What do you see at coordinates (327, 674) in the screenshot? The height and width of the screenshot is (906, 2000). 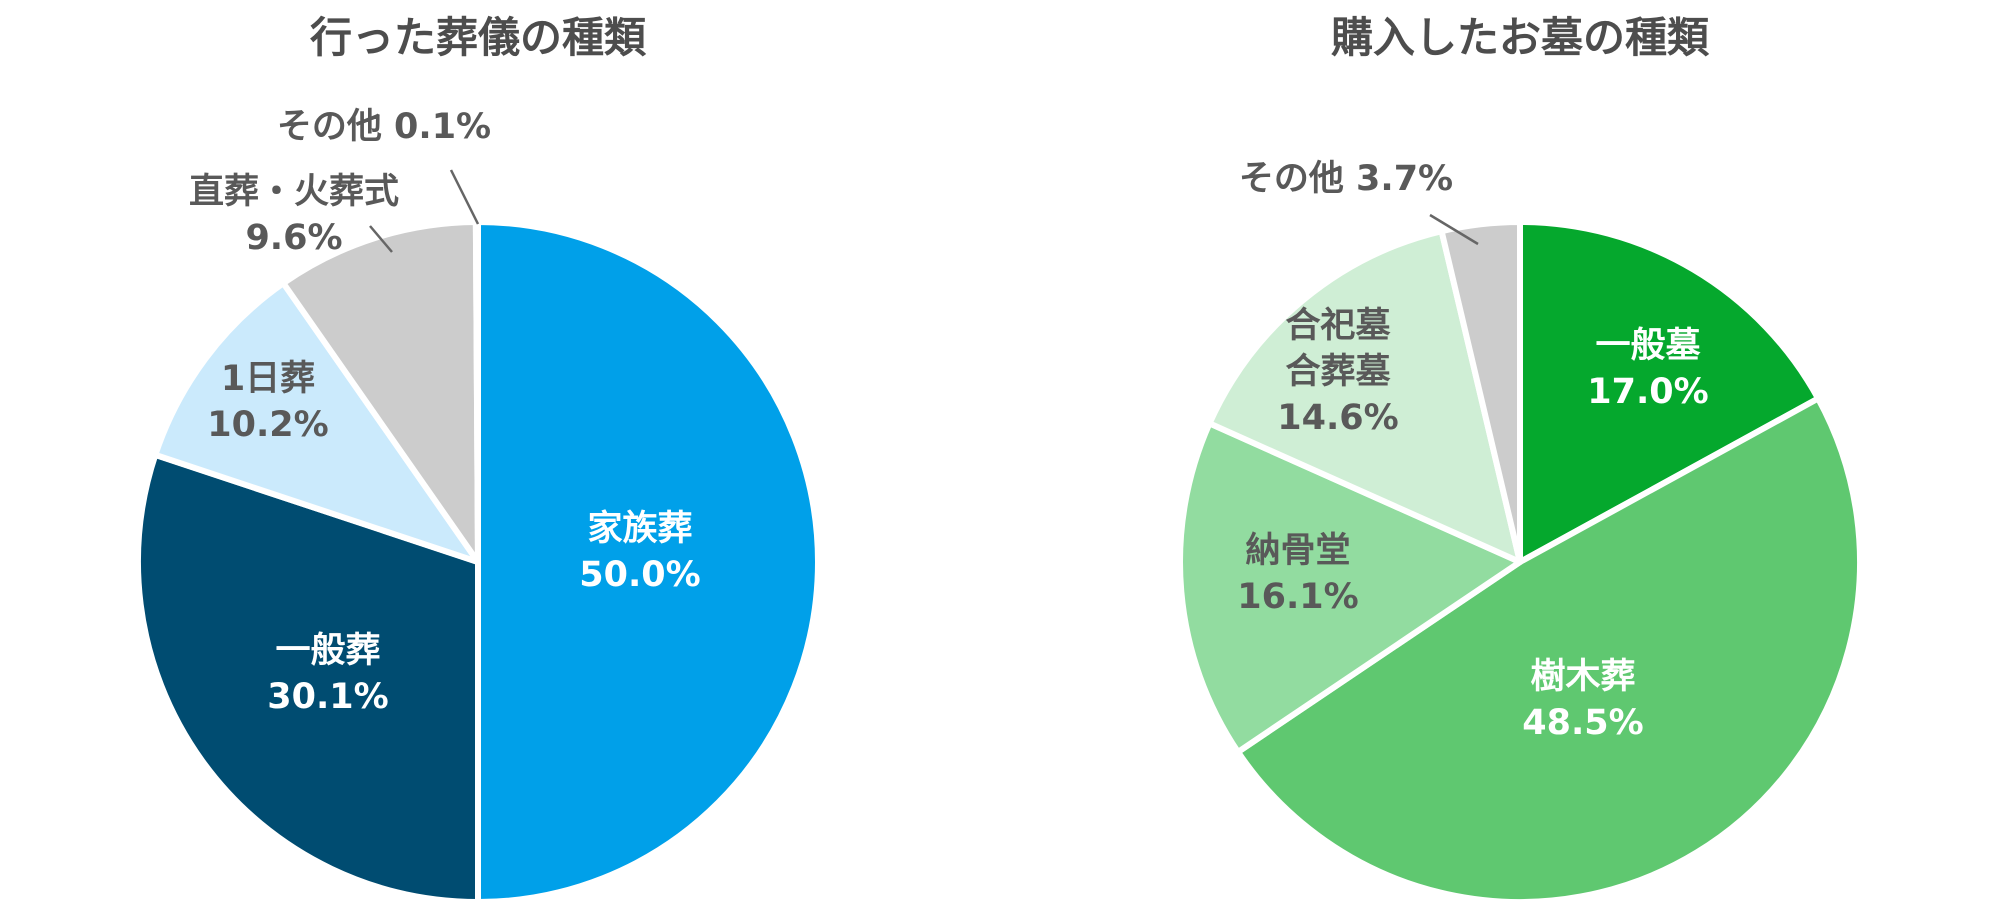 I see `slice-label-general-funeral: 一般葬 30.1%` at bounding box center [327, 674].